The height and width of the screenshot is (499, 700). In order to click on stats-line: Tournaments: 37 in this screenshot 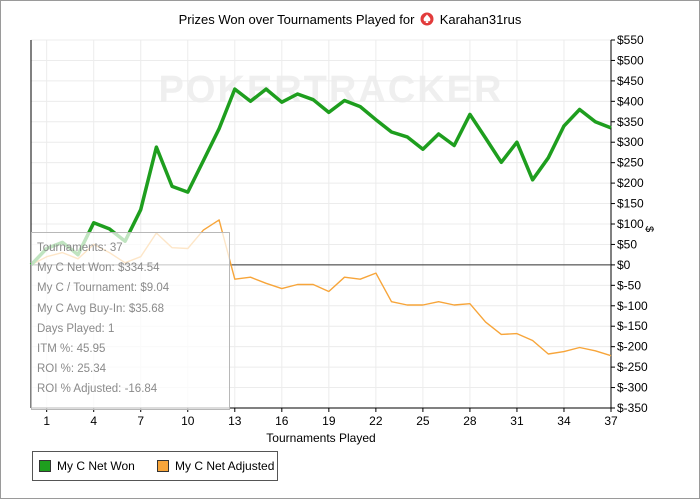, I will do `click(80, 248)`.